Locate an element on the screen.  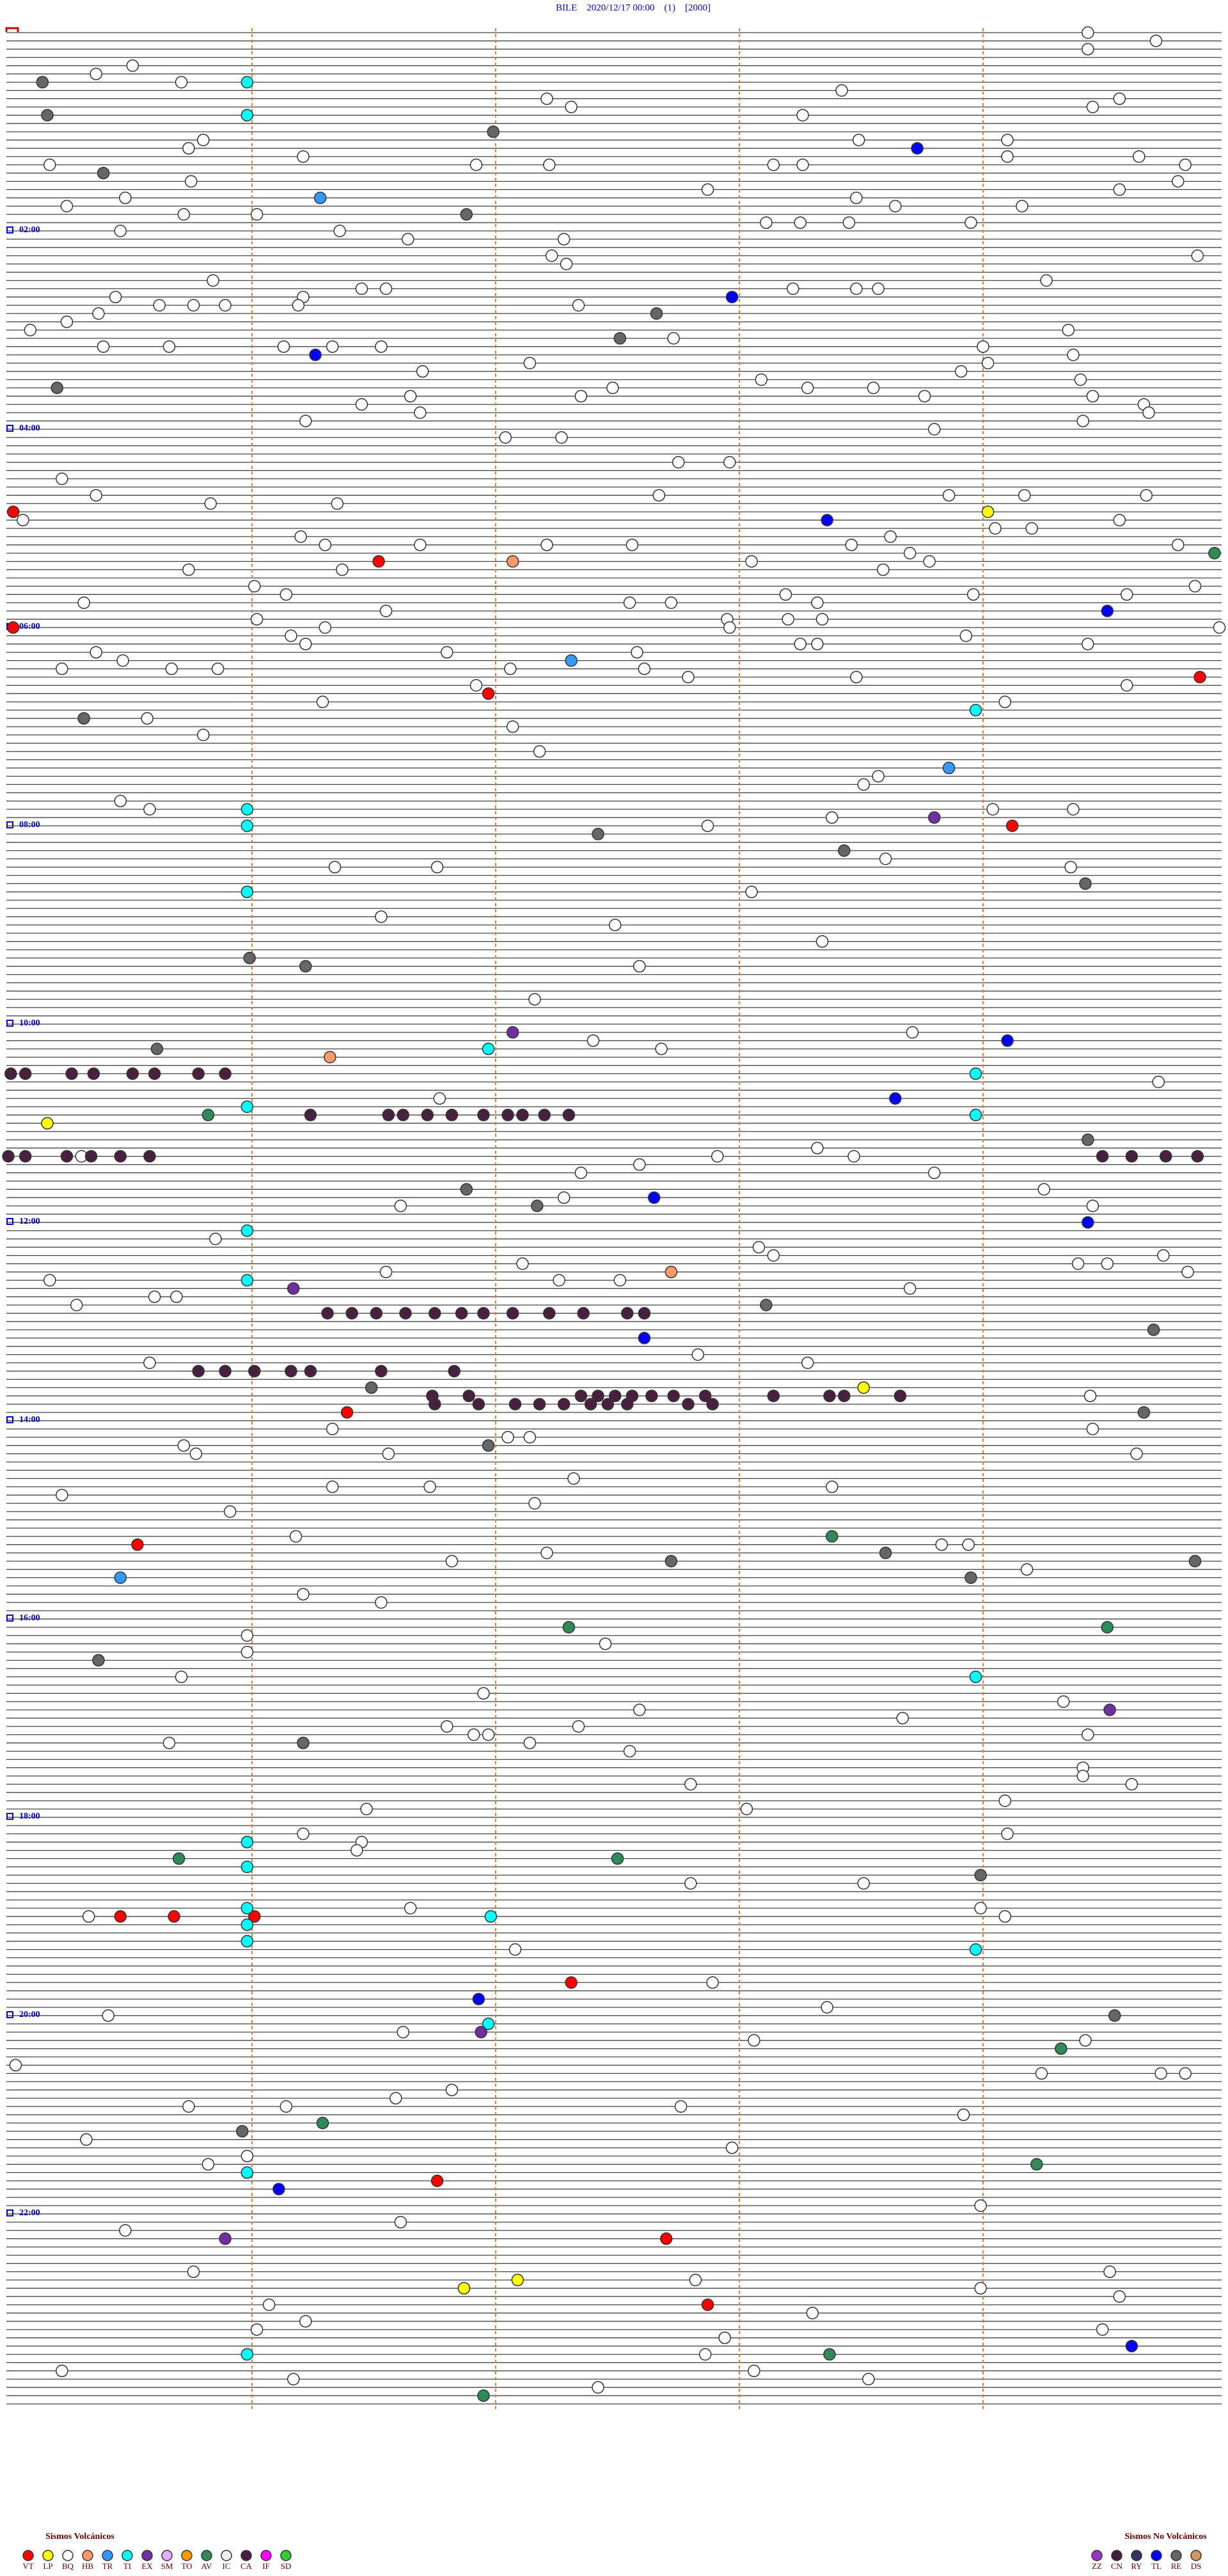
legend-label: RE is located at coordinates (1176, 2566).